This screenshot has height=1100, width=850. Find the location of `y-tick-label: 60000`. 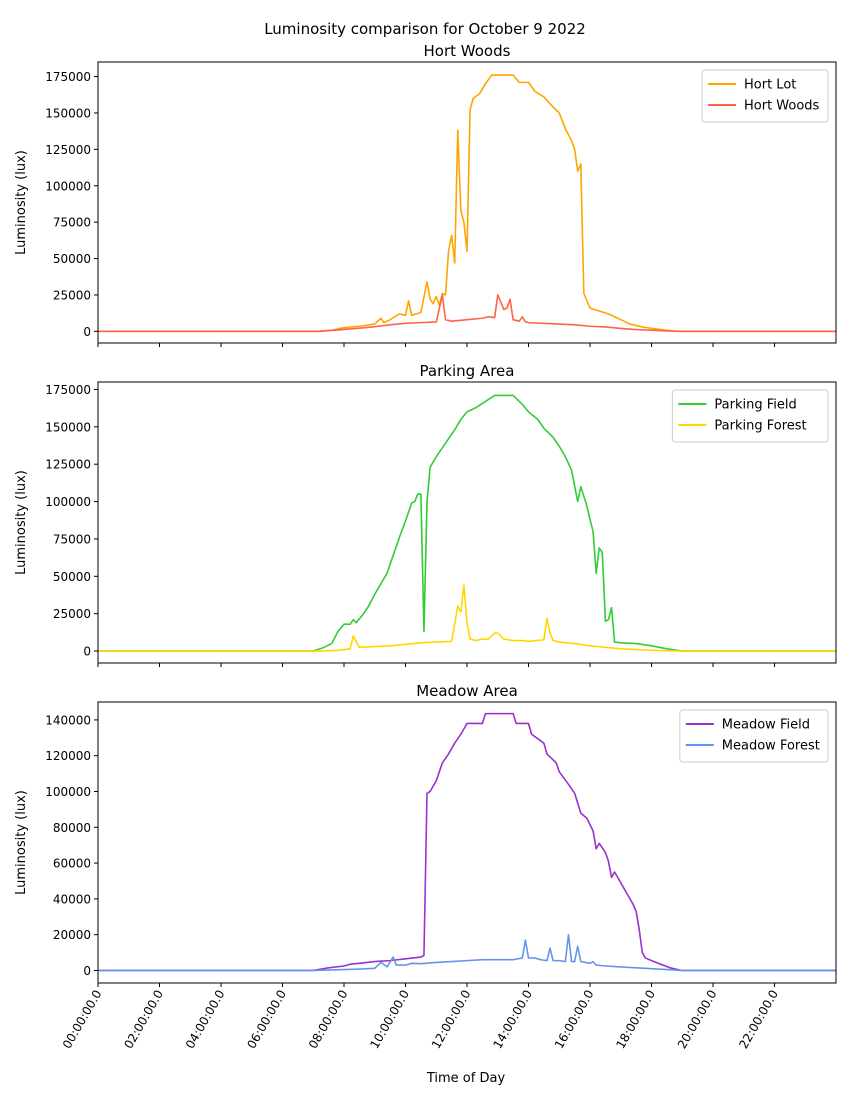

y-tick-label: 60000 is located at coordinates (72, 864).